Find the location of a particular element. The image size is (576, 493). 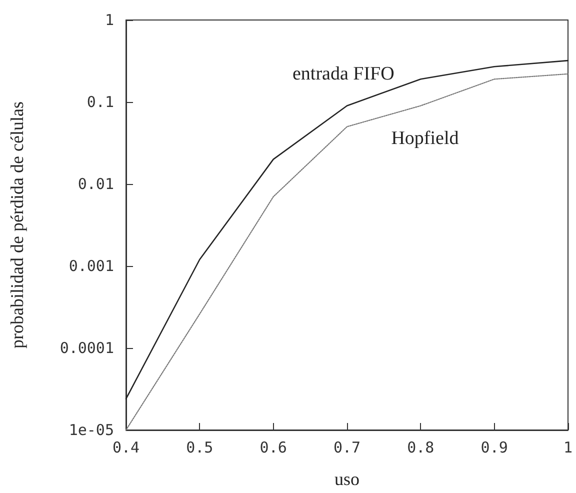

y-tick-label: 0.001 is located at coordinates (91, 266).